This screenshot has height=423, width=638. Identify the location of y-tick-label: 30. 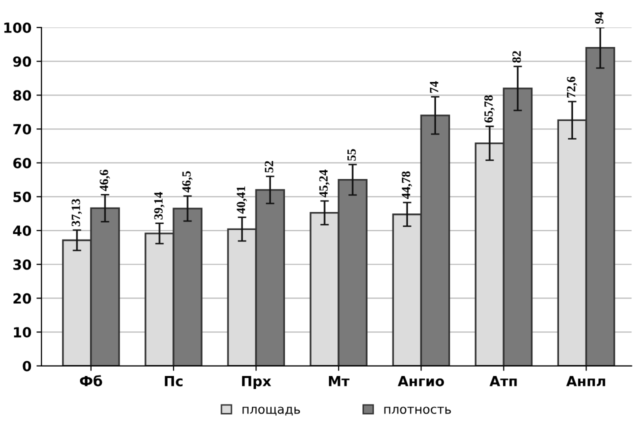
(22, 264).